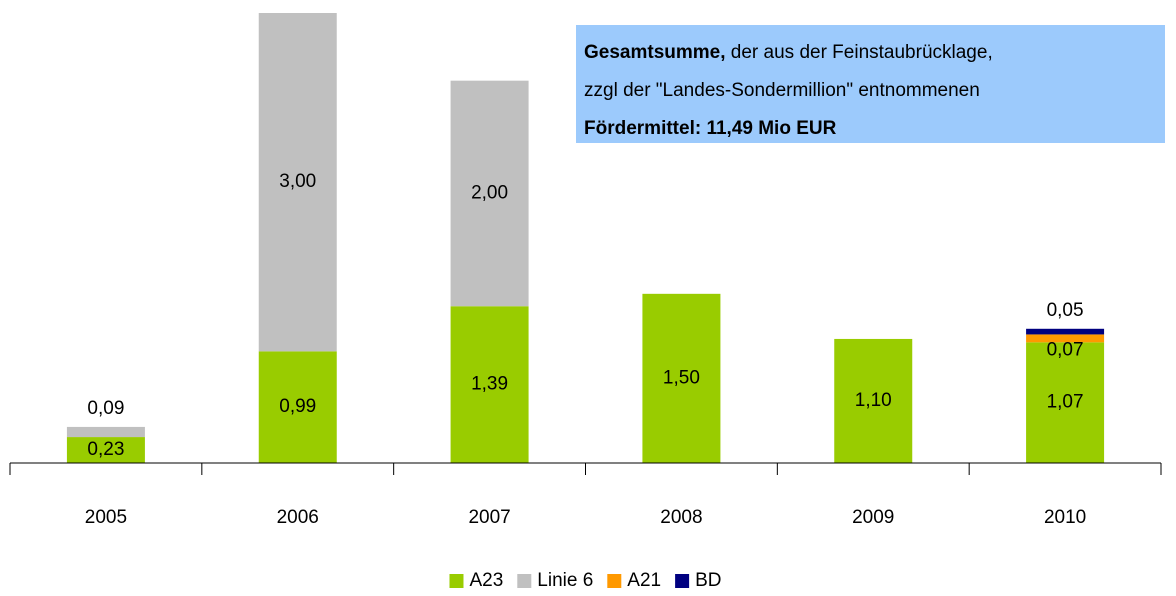 Image resolution: width=1176 pixels, height=596 pixels. I want to click on data-label: 1,50, so click(681, 377).